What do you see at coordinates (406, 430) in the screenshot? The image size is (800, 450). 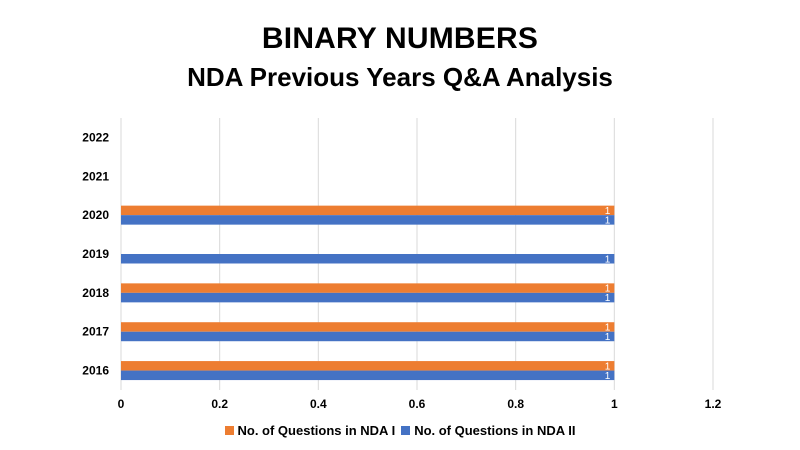 I see `legend-swatch-nda2` at bounding box center [406, 430].